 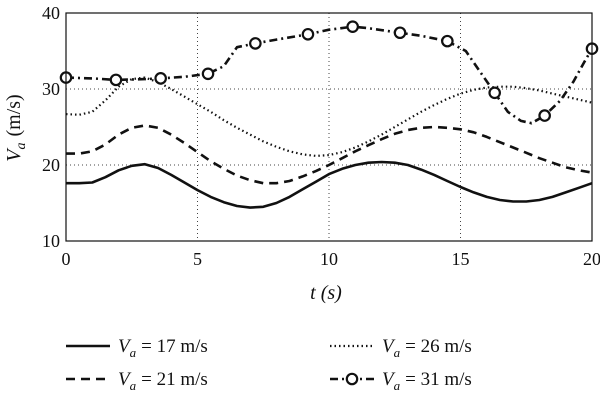 I want to click on y-tick-label: 10, so click(x=51, y=241).